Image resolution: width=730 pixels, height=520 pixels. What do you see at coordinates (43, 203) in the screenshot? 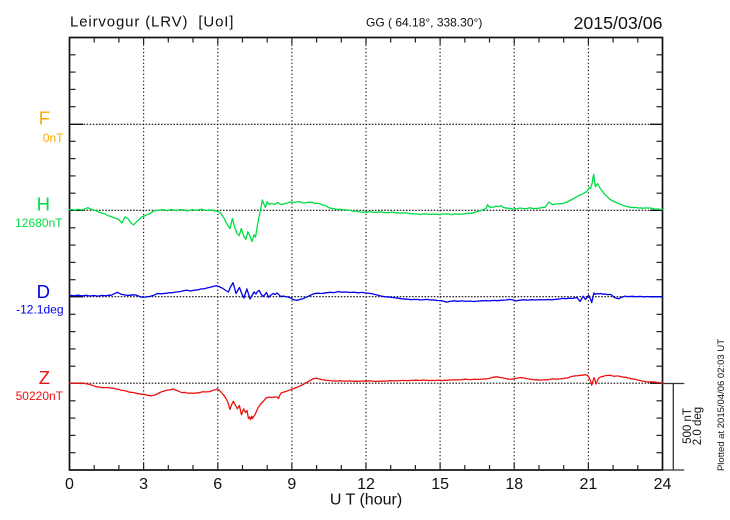
I see `svg-text: H` at bounding box center [43, 203].